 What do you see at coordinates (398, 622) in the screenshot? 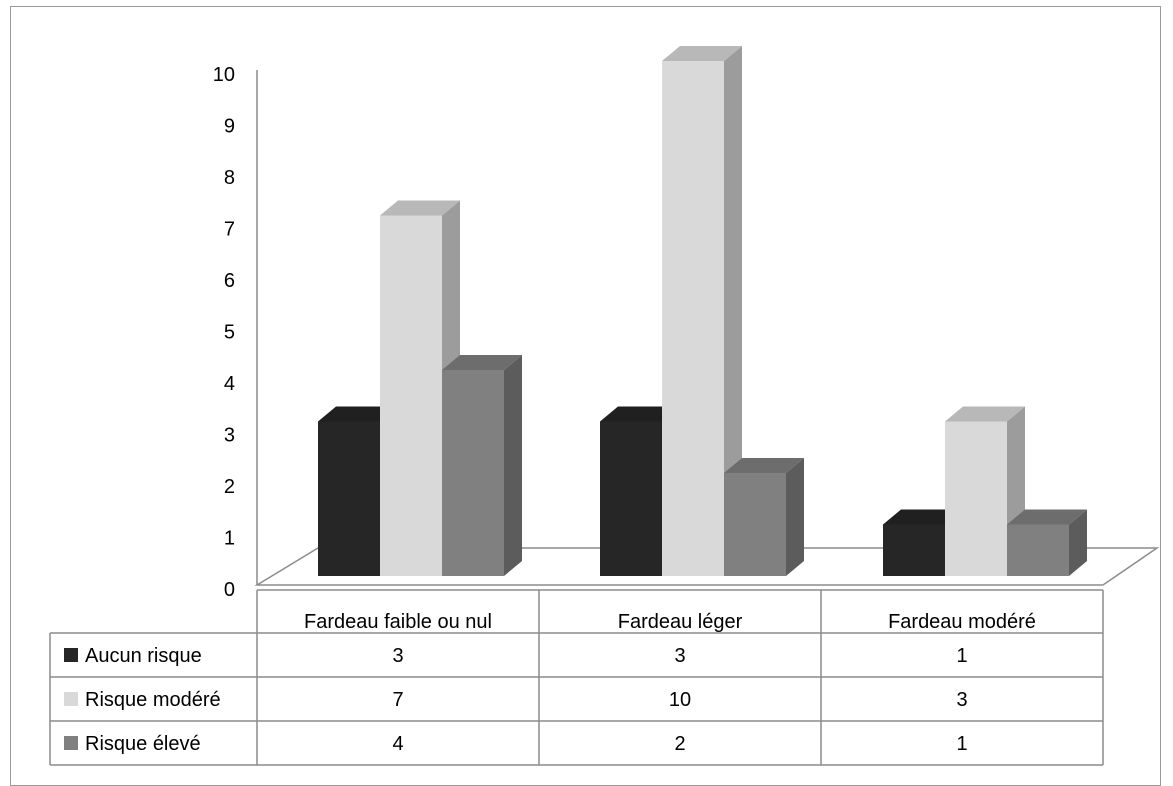
I see `category-label: Fardeau faible ou nul` at bounding box center [398, 622].